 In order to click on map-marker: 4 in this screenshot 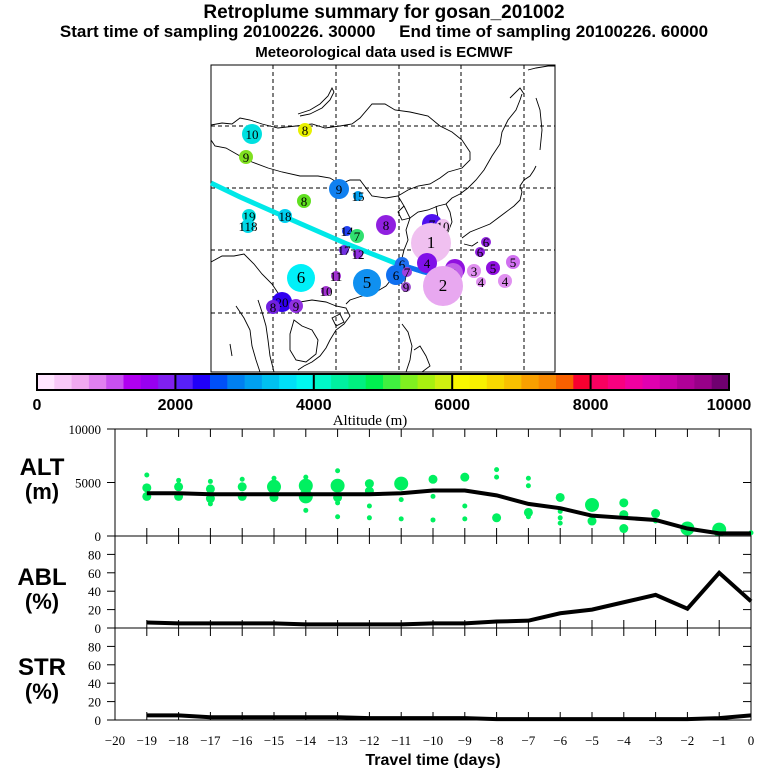, I will do `click(505, 281)`.